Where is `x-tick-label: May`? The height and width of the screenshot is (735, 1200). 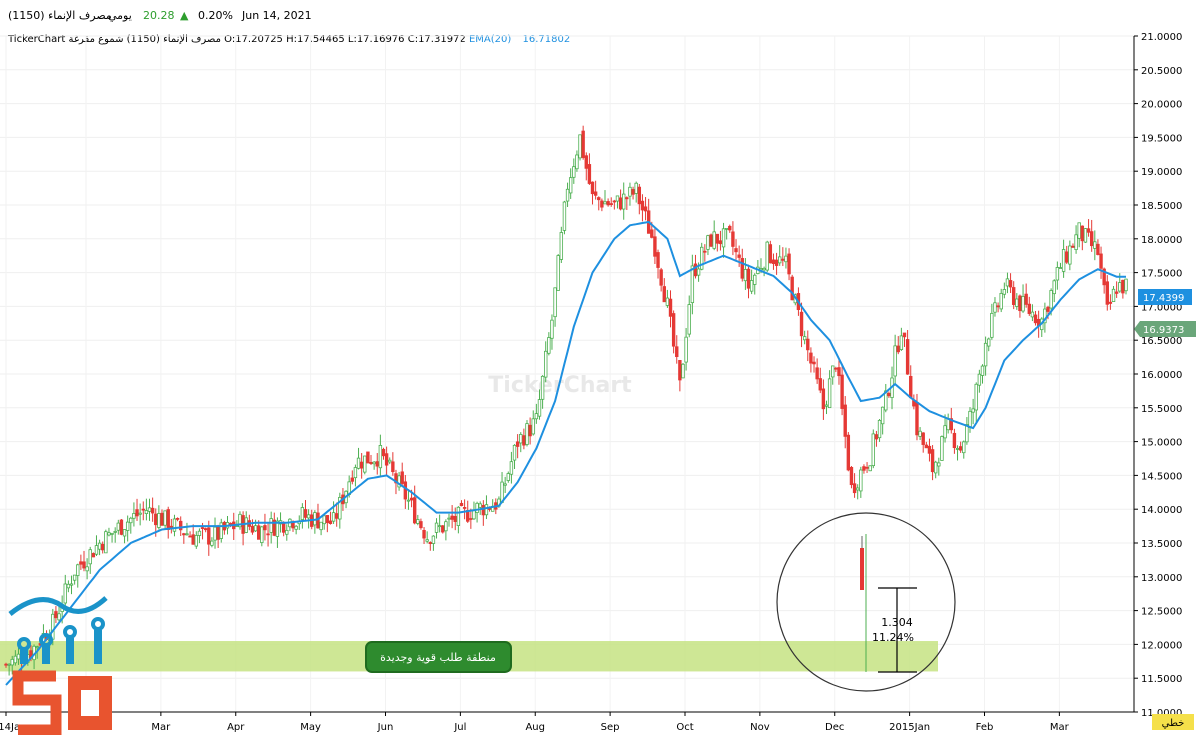 x-tick-label: May is located at coordinates (310, 727).